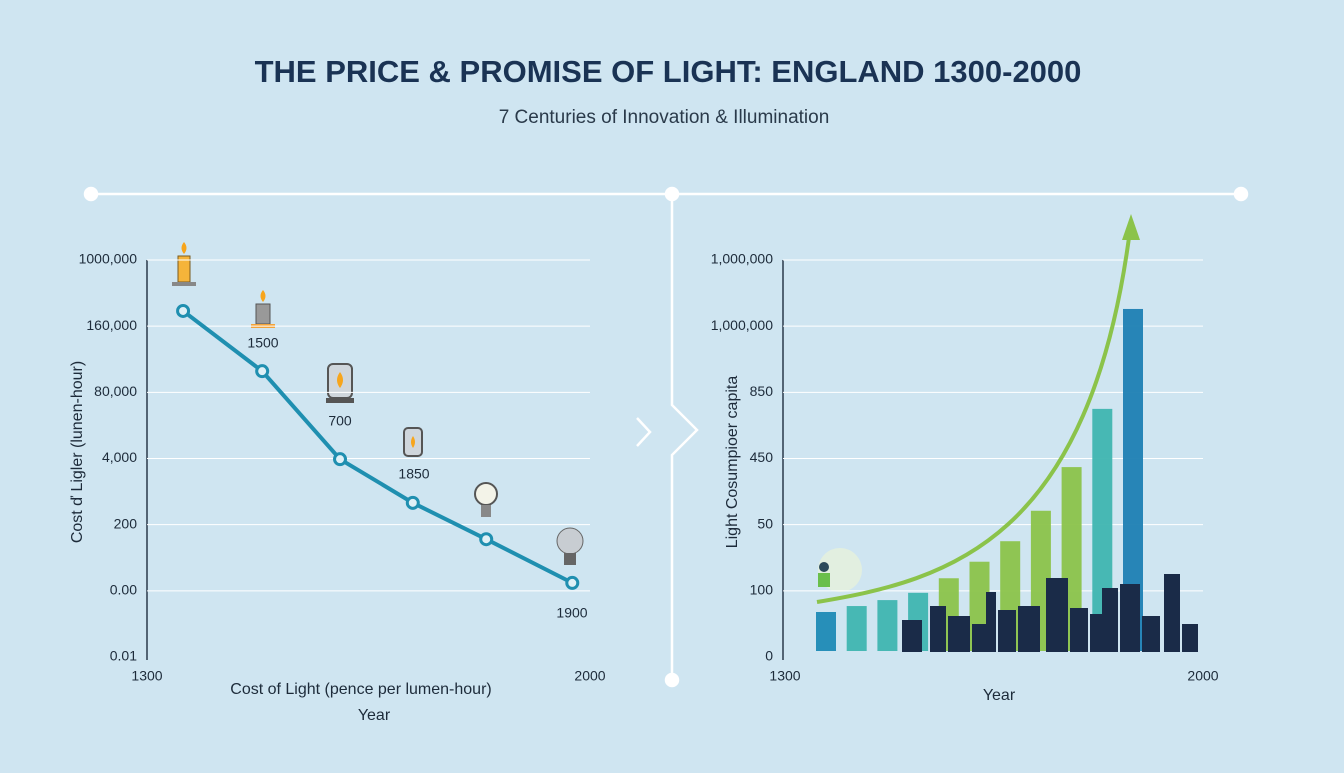  What do you see at coordinates (115, 391) in the screenshot?
I see `y-tick-label: 80,000` at bounding box center [115, 391].